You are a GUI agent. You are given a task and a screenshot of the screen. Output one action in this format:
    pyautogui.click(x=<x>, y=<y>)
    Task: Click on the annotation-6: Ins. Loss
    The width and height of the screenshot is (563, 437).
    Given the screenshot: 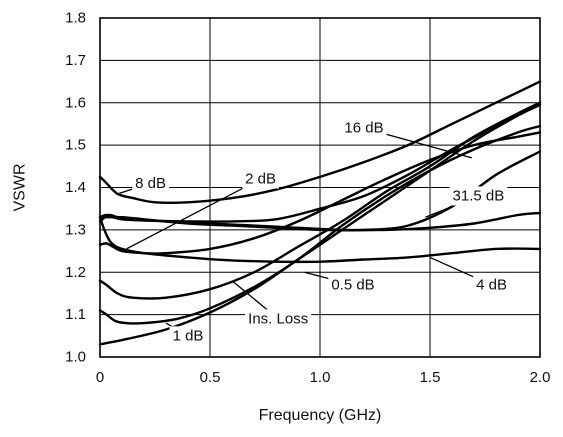 What is the action you would take?
    pyautogui.click(x=278, y=319)
    